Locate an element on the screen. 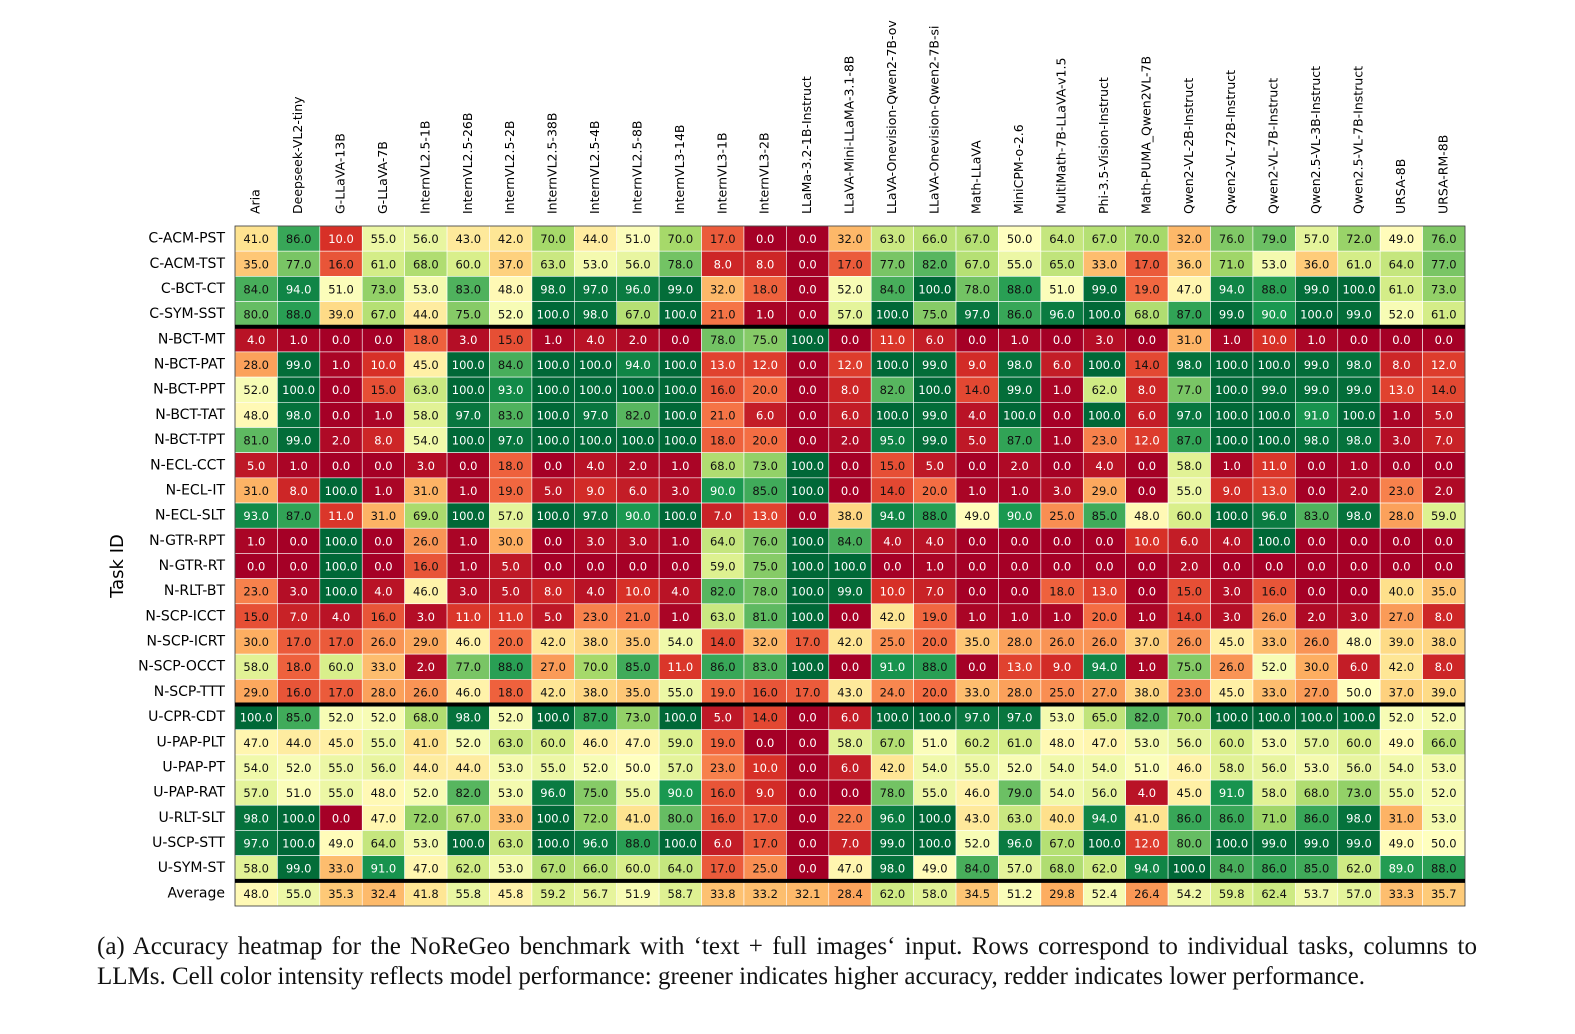 The image size is (1575, 1034). cell-label: 68.0 is located at coordinates (426, 718).